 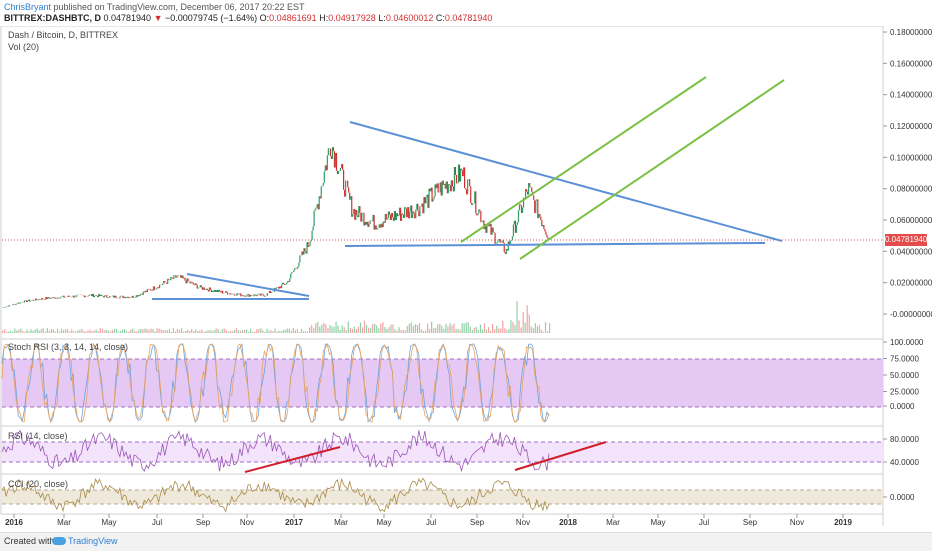 I want to click on rsi-title: RSI (14, close), so click(x=38, y=436).